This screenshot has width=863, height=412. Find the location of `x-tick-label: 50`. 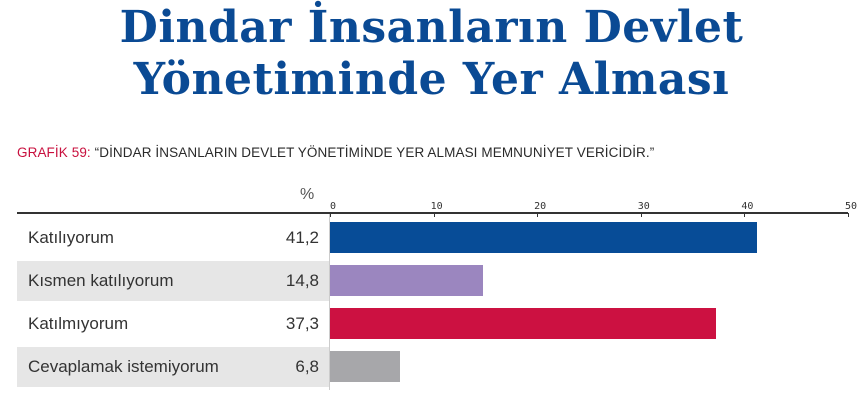

x-tick-label: 50 is located at coordinates (851, 206).